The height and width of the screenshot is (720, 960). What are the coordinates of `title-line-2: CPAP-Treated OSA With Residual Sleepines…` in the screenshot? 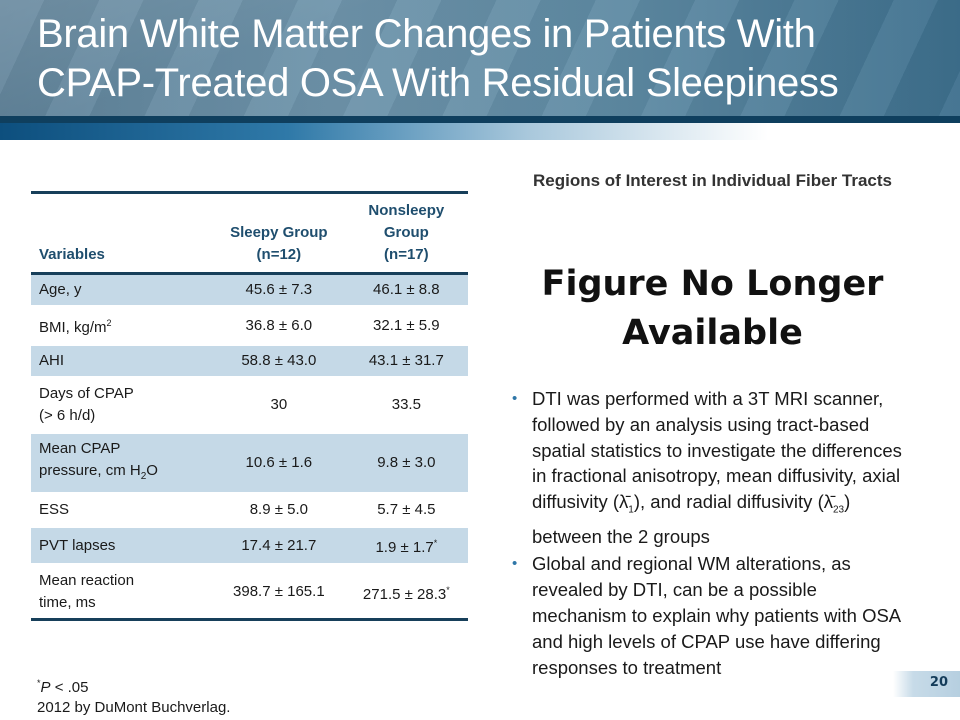 It's located at (438, 83).